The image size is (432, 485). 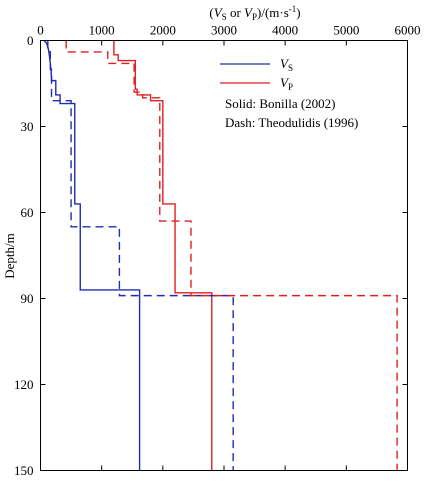 I want to click on x-title-vp-symbol: V, so click(x=249, y=12).